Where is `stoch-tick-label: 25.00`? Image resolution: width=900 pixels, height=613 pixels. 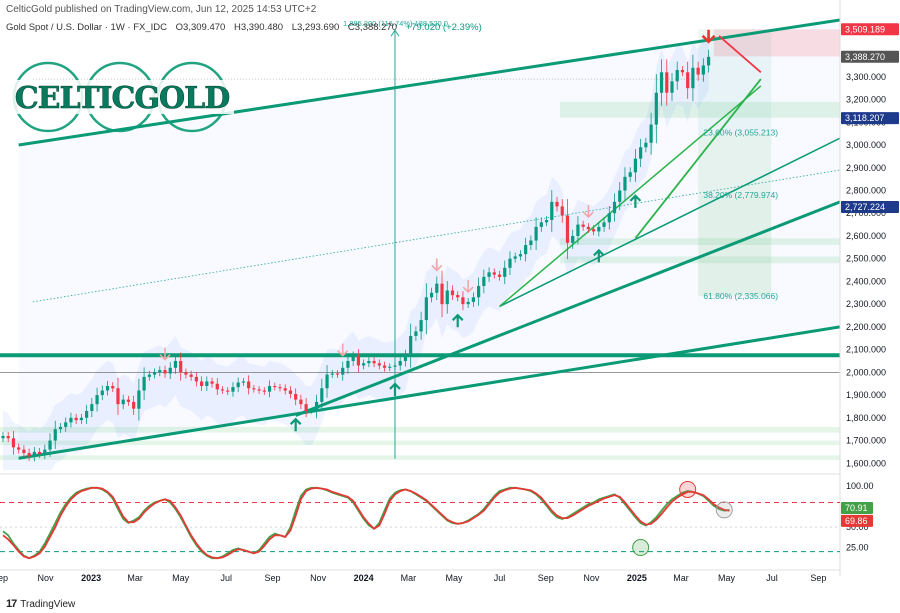 stoch-tick-label: 25.00 is located at coordinates (857, 548).